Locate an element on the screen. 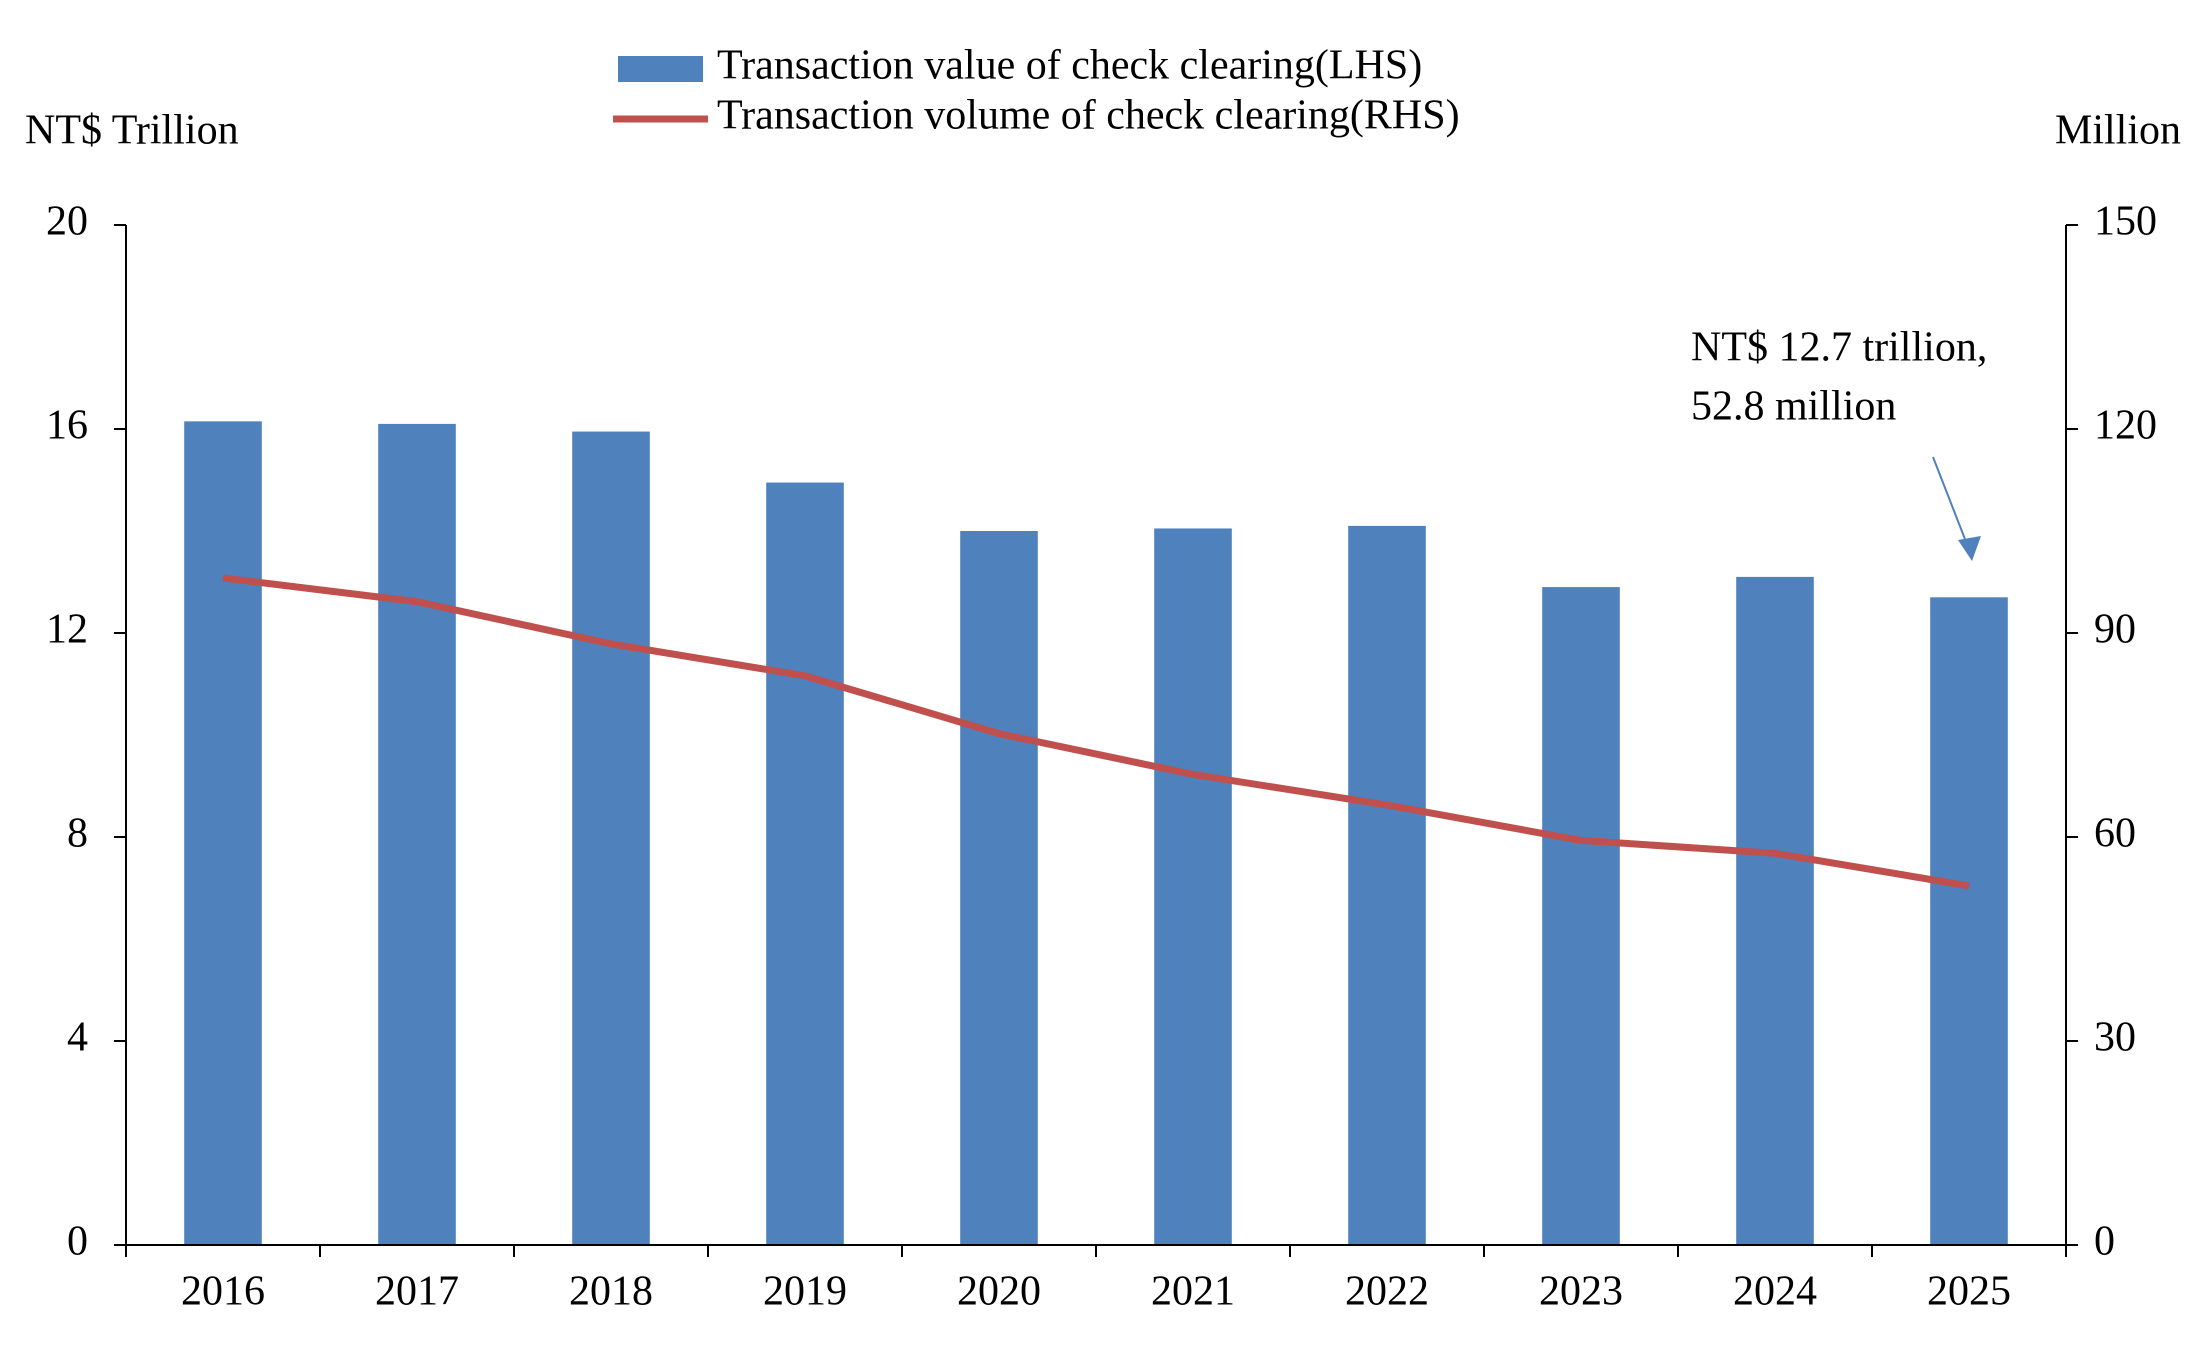 Image resolution: width=2204 pixels, height=1362 pixels. y-tick-label: 16 is located at coordinates (67, 426).